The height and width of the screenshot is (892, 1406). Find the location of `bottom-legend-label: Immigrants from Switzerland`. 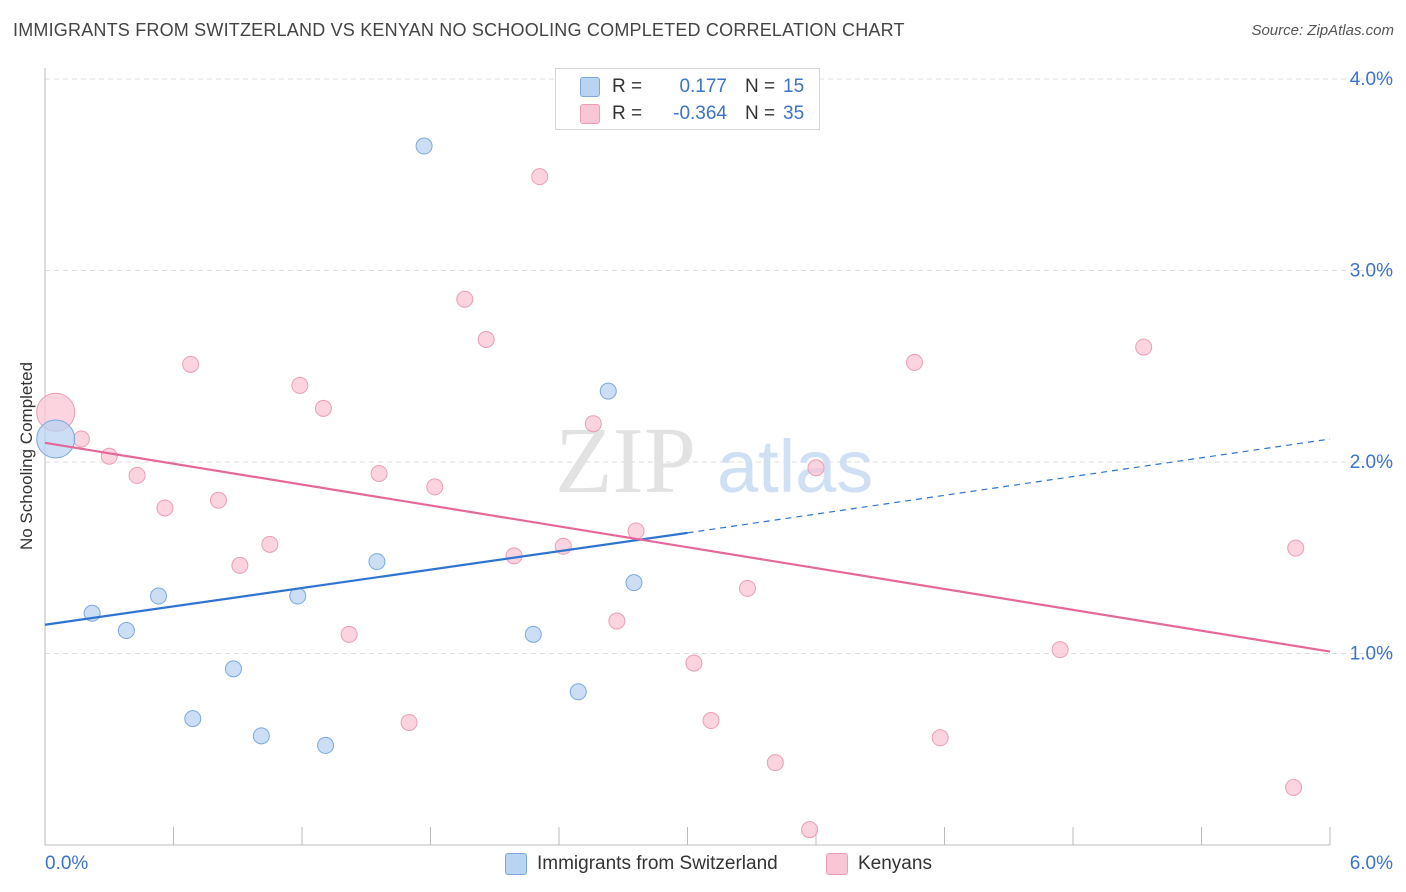

bottom-legend-label: Immigrants from Switzerland is located at coordinates (657, 863).